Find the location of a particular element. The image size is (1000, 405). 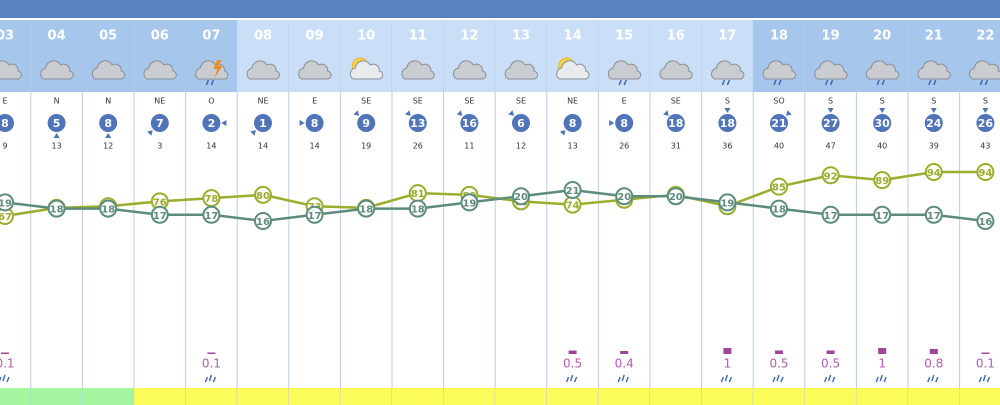

humidity-label: 81 is located at coordinates (418, 194).